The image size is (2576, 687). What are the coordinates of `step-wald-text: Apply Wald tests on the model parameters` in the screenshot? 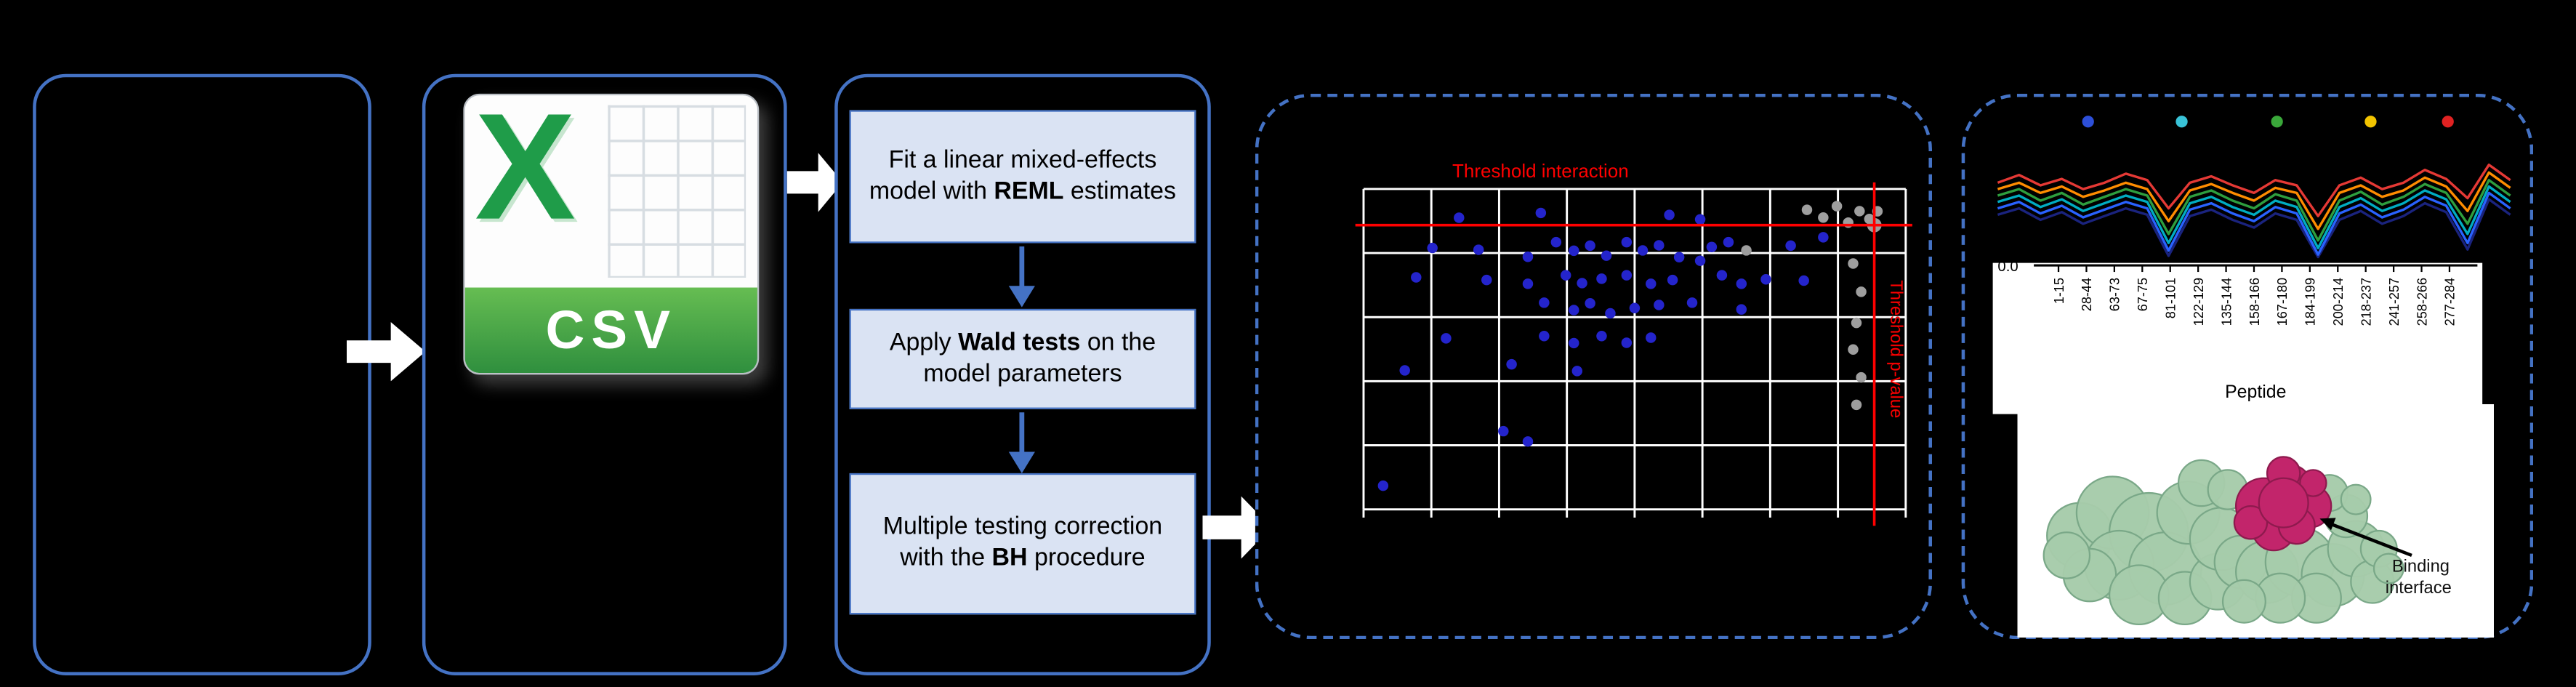 It's located at (1022, 357).